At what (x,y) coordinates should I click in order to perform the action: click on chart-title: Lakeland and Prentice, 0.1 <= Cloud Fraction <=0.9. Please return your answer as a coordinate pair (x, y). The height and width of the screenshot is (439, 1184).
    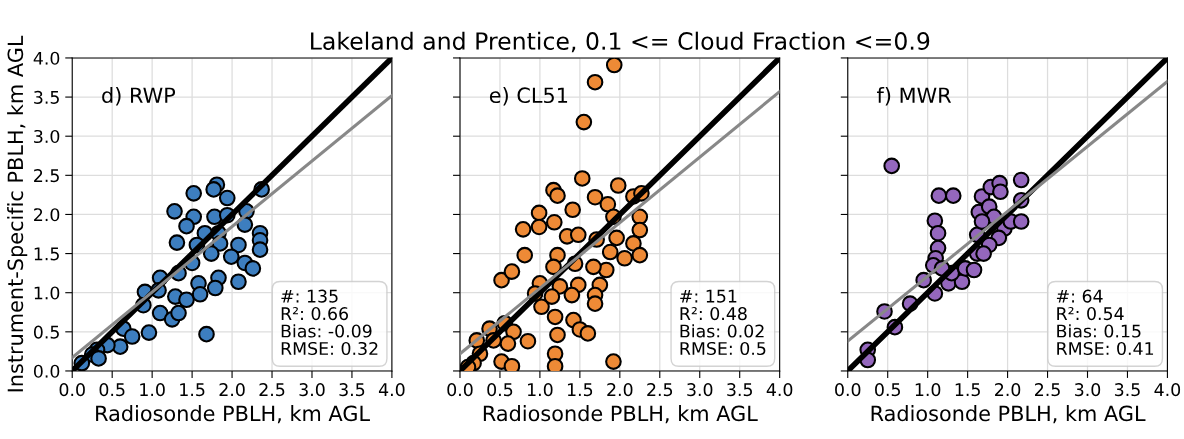
    Looking at the image, I should click on (620, 42).